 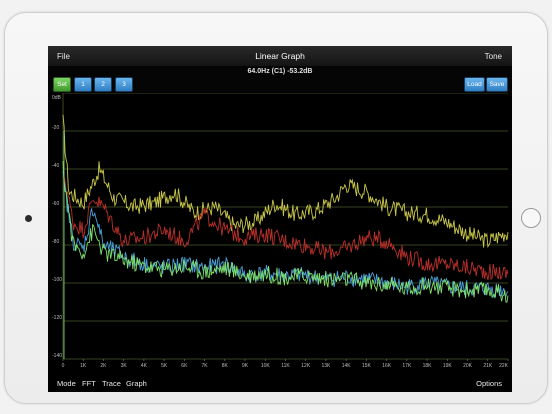 What do you see at coordinates (488, 366) in the screenshot?
I see `x-tick-label: 21K` at bounding box center [488, 366].